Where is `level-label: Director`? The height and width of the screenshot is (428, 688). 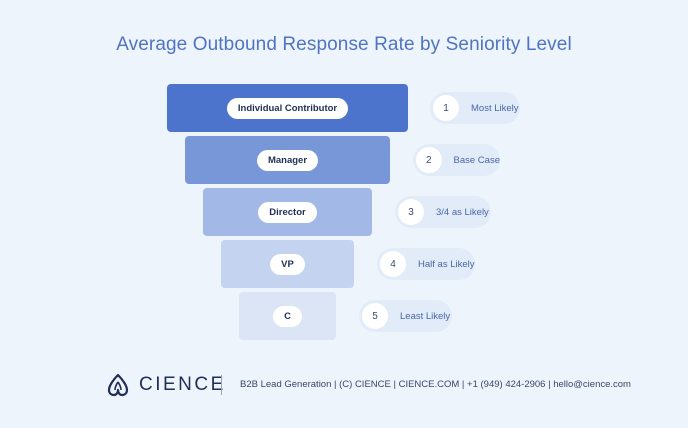 level-label: Director is located at coordinates (287, 212).